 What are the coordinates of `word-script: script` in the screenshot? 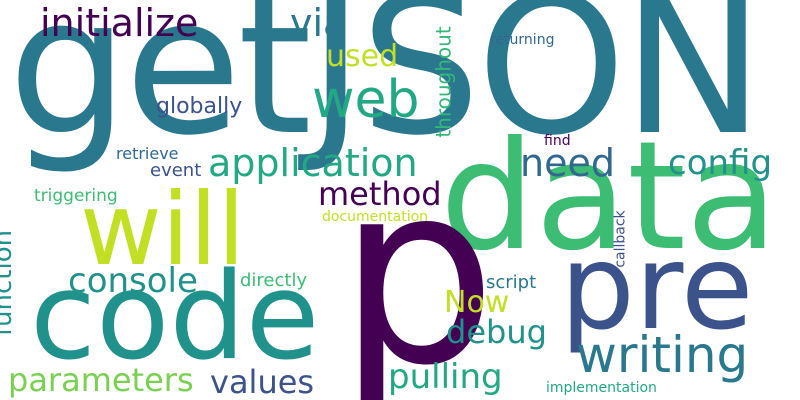 It's located at (511, 282).